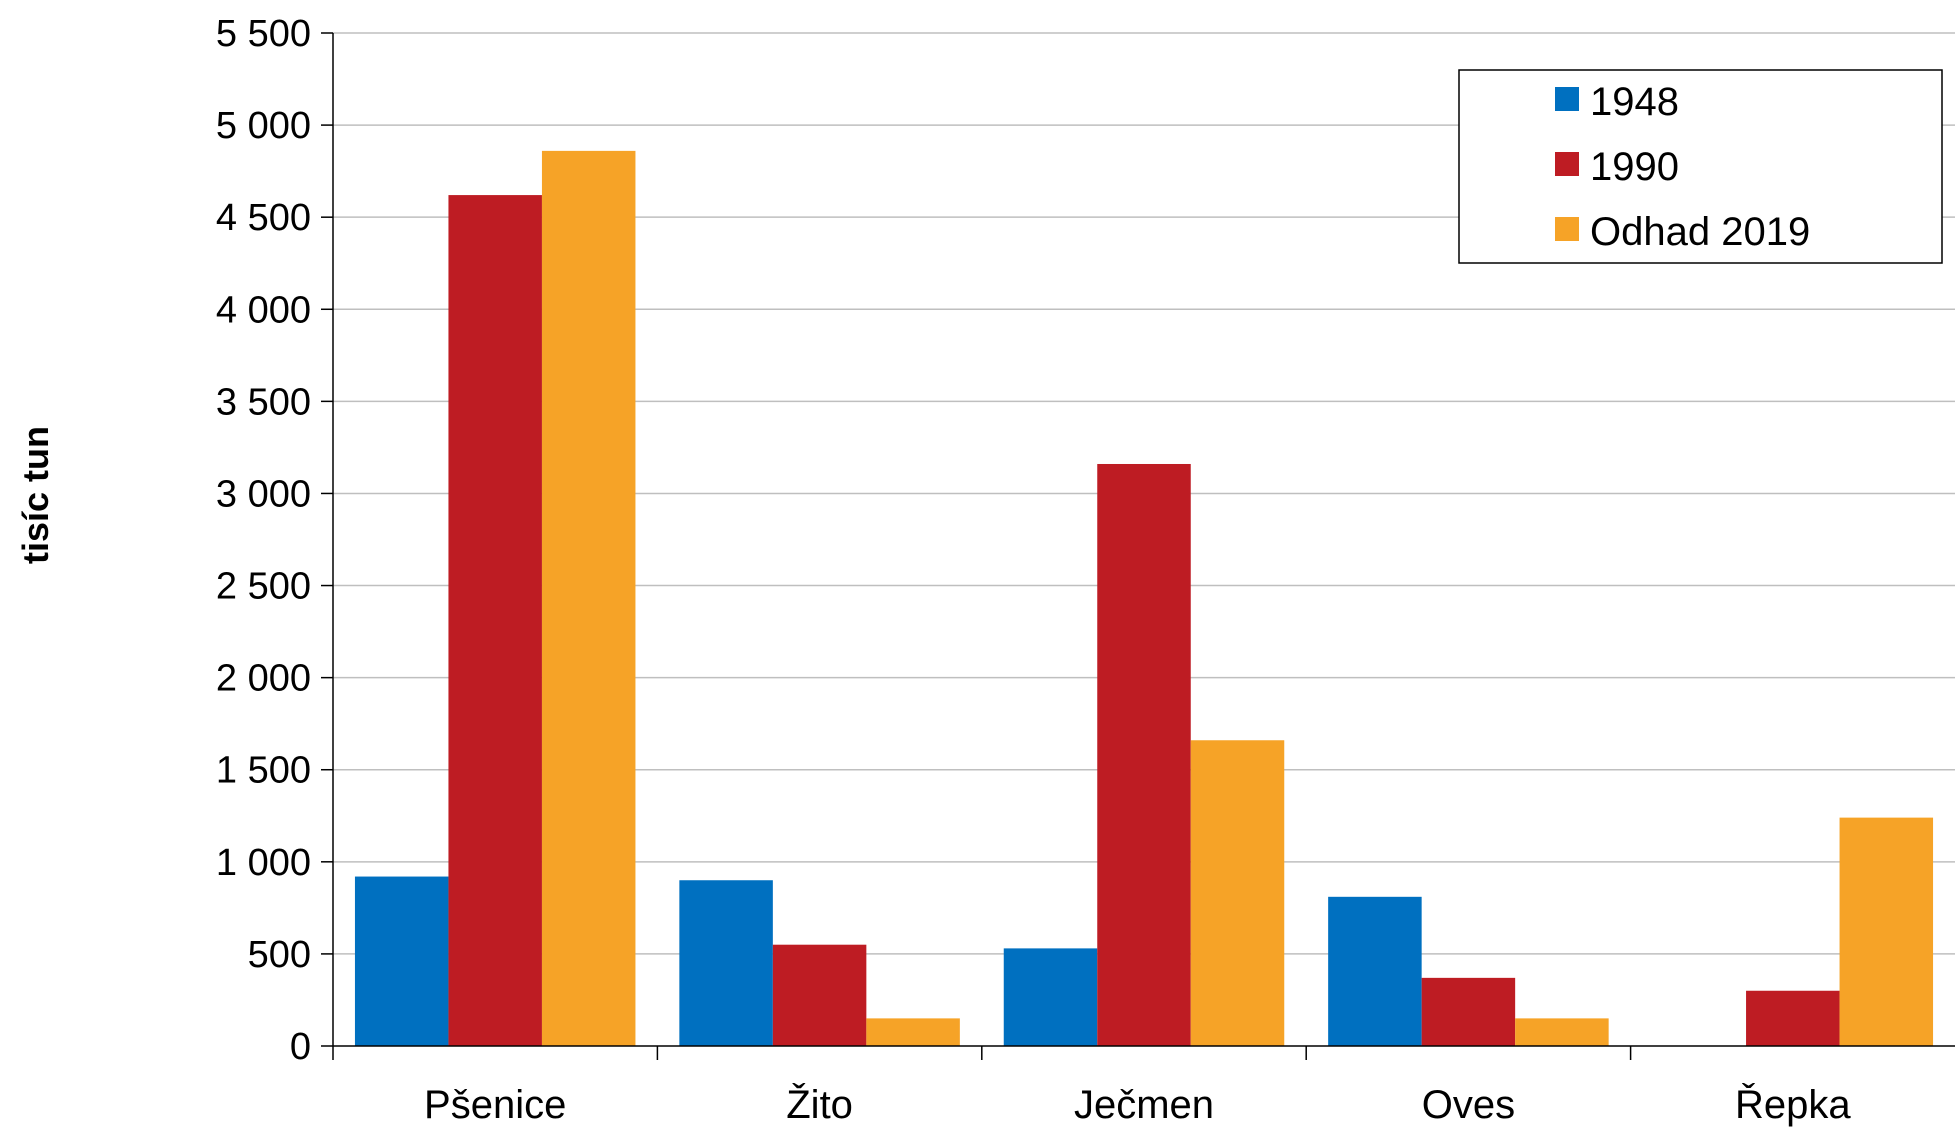  I want to click on category-label: Žito, so click(819, 1104).